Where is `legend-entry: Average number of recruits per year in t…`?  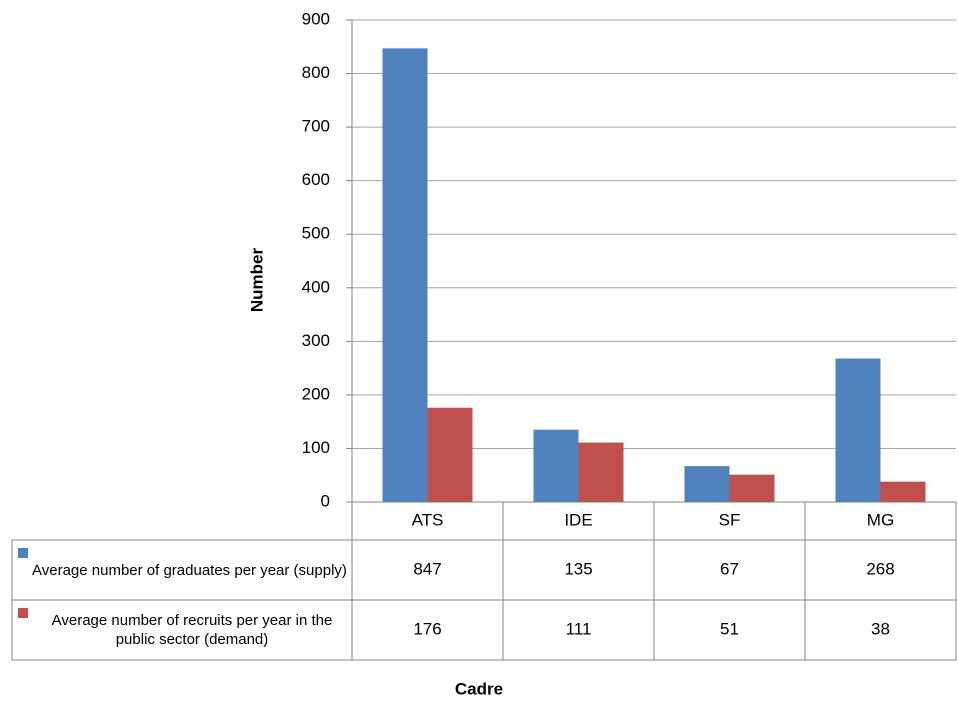
legend-entry: Average number of recruits per year in t… is located at coordinates (182, 630).